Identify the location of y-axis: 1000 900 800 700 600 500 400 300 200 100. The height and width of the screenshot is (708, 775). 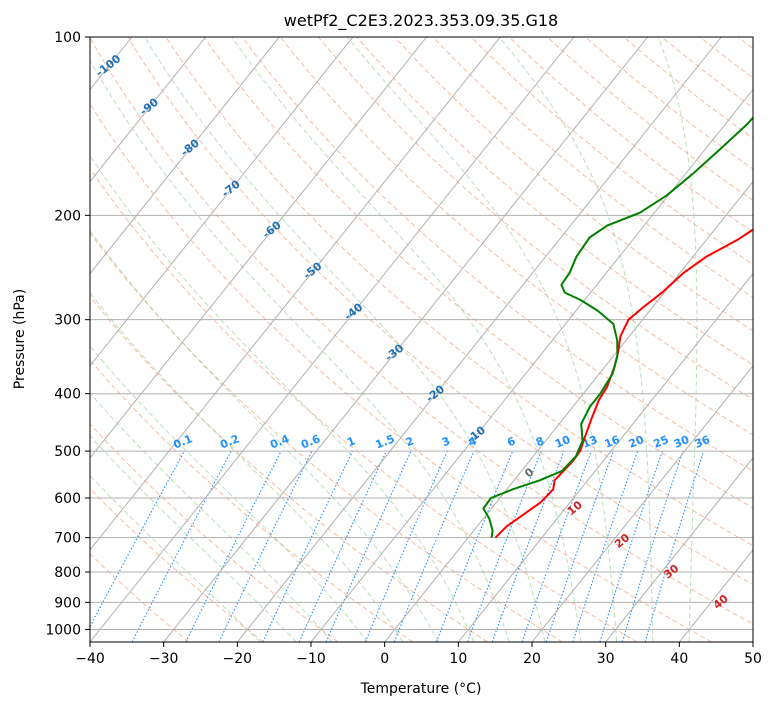
(67, 334).